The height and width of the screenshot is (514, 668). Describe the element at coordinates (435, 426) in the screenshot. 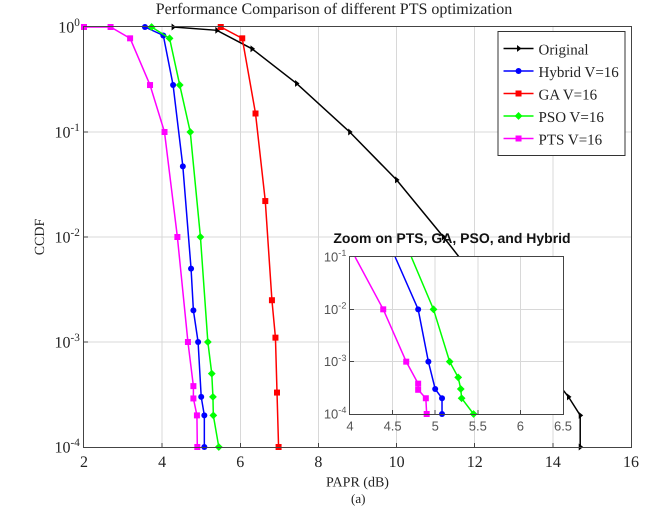

I see `x-tick-label: 5` at that location.